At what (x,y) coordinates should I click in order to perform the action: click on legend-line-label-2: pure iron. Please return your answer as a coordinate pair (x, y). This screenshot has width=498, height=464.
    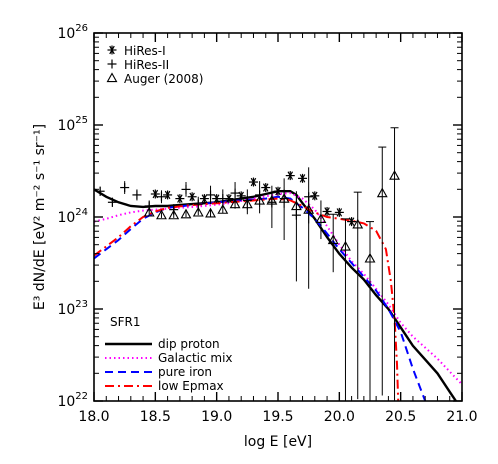
    Looking at the image, I should click on (185, 372).